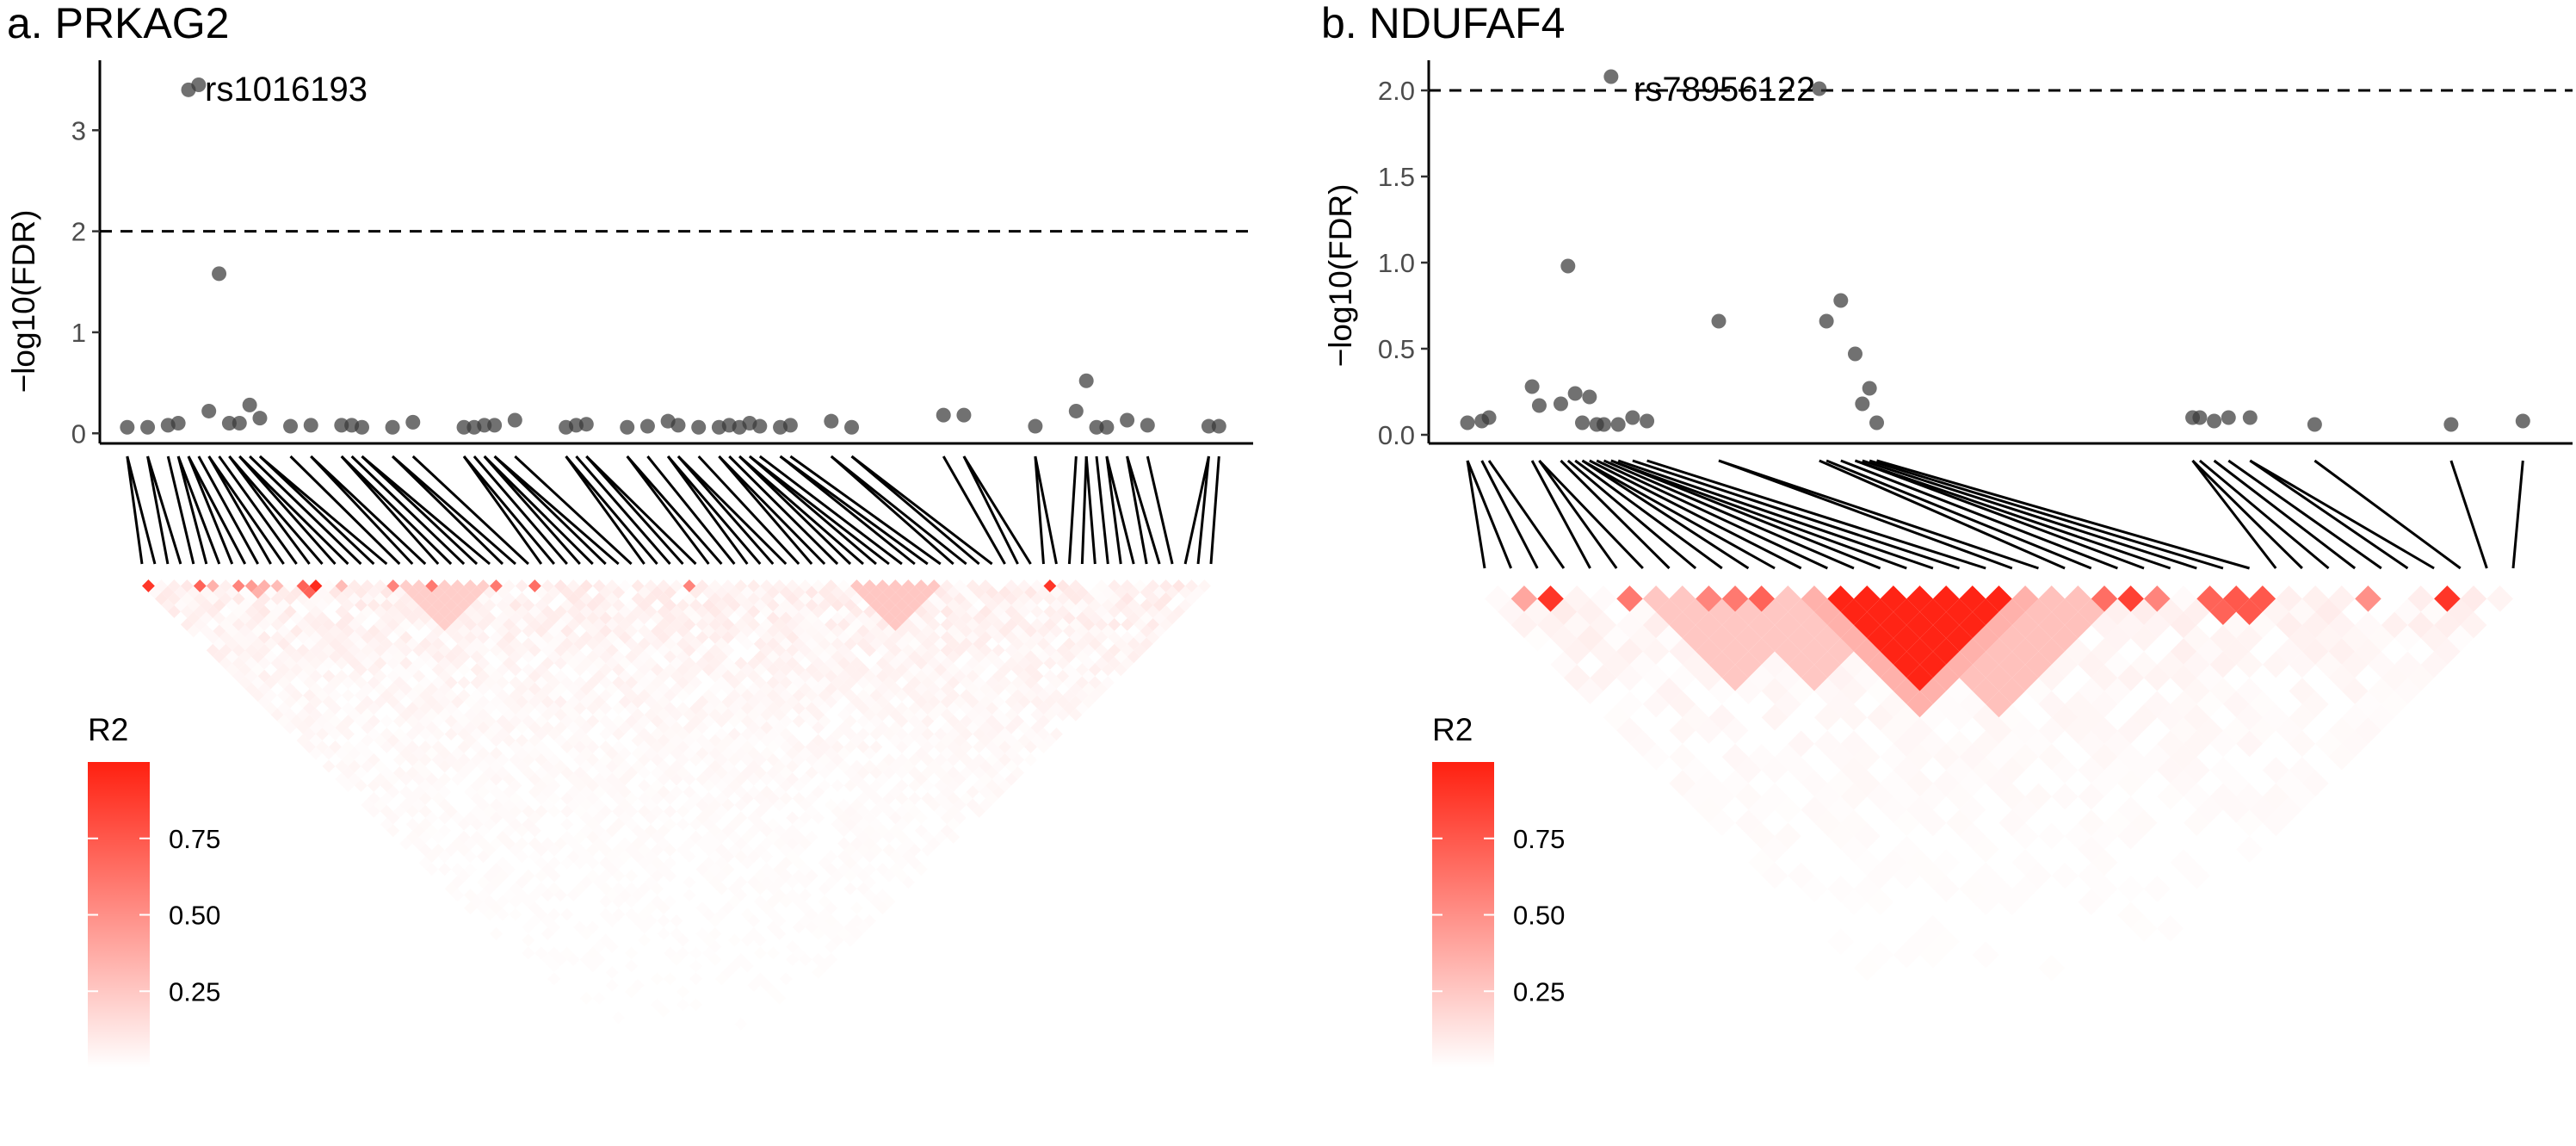  Describe the element at coordinates (23, 301) in the screenshot. I see `y-axis-label: −log10(FDR)` at that location.